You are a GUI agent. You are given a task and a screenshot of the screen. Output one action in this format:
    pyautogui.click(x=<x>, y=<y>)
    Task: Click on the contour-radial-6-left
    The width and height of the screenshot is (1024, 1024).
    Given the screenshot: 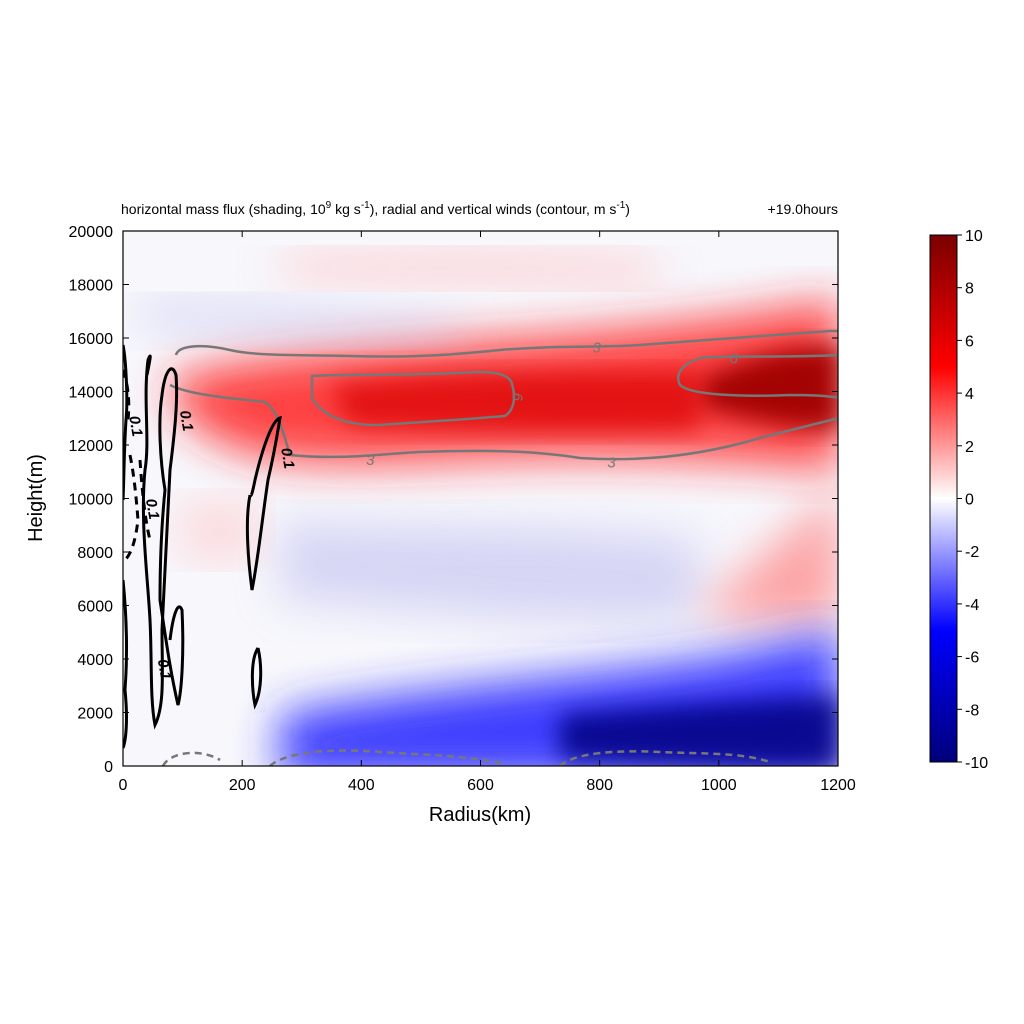 What is the action you would take?
    pyautogui.click(x=413, y=398)
    